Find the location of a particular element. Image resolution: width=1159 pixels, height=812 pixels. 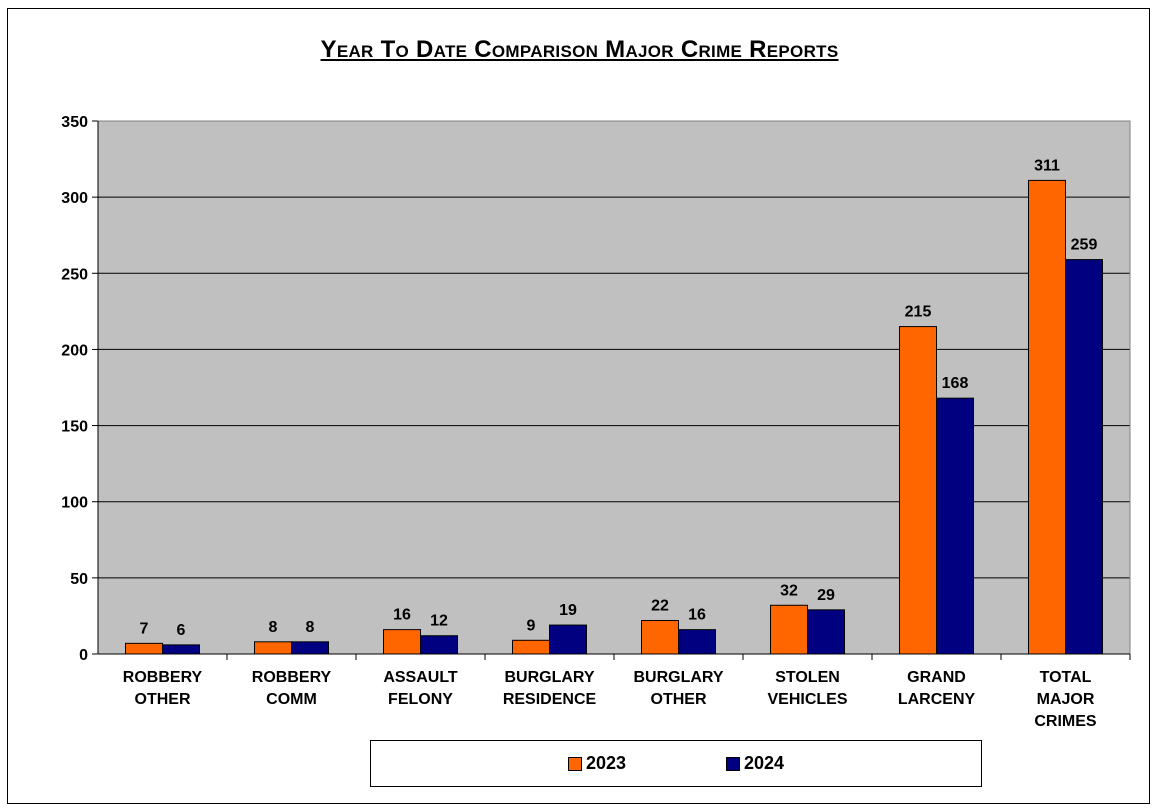

data-label-2023-4: 22 is located at coordinates (660, 605).